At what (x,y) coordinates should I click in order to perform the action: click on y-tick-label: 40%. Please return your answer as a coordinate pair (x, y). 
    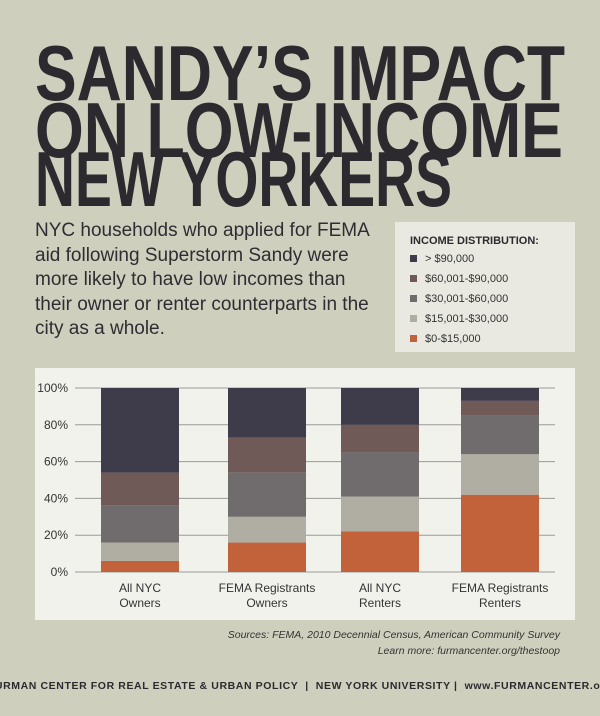
    Looking at the image, I should click on (56, 498).